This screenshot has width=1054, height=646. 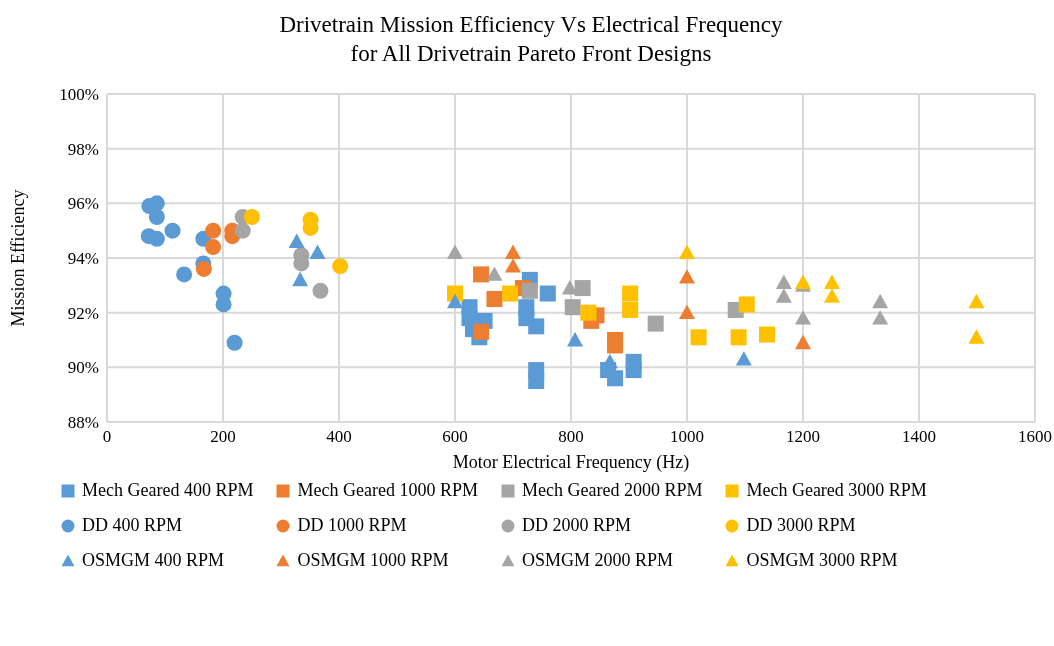 I want to click on legend-label: Mech Geared 1000 RPM, so click(x=387, y=490).